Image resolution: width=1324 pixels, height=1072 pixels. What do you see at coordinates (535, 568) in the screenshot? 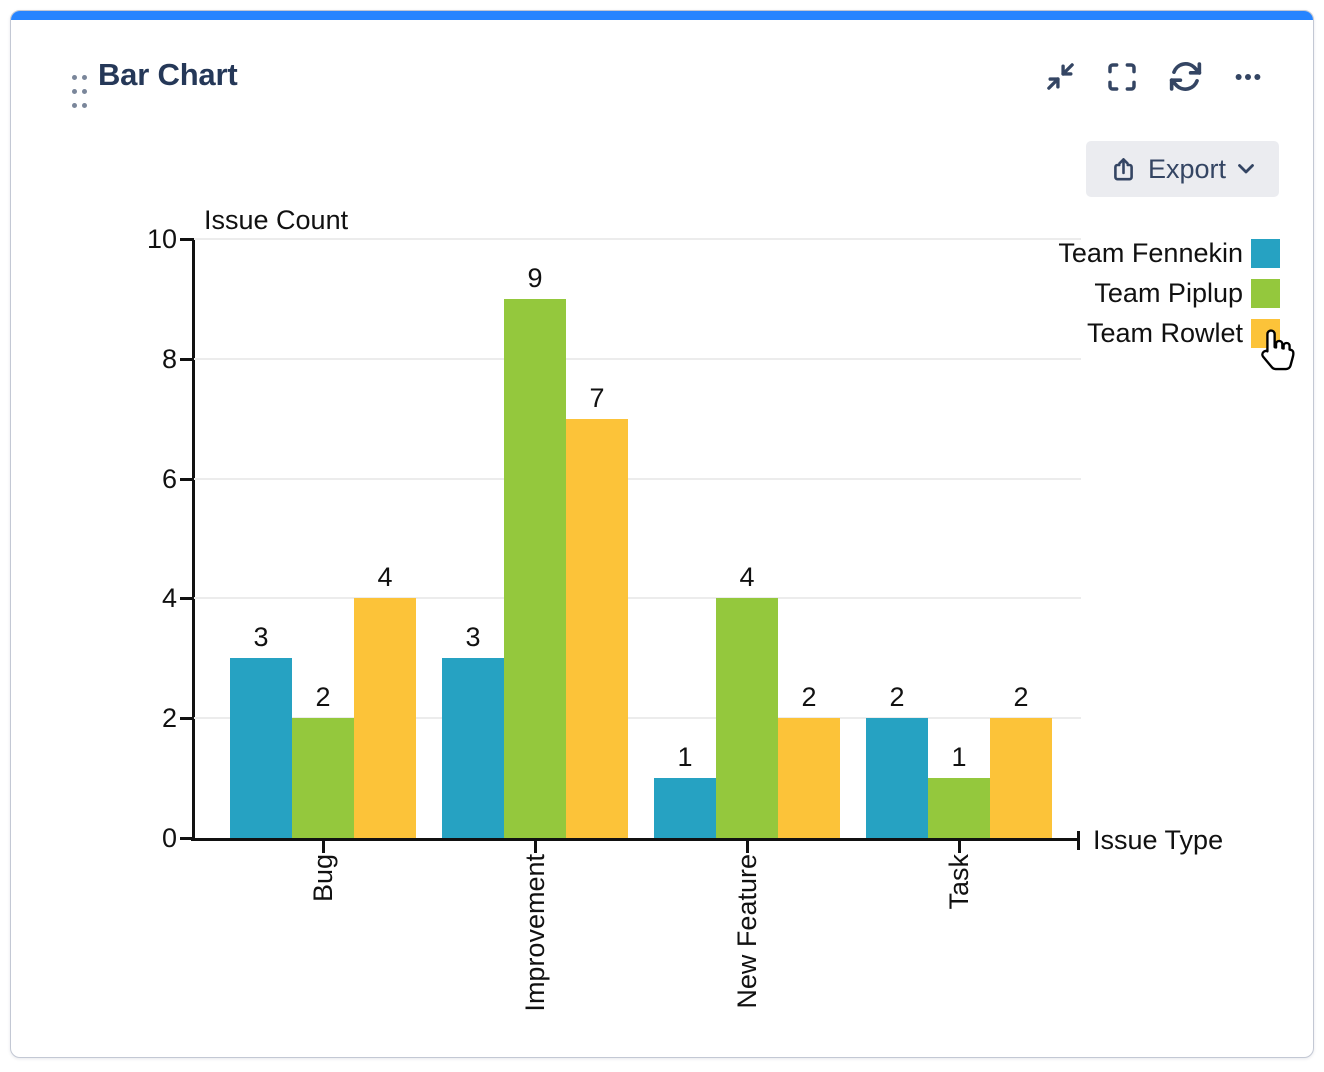
I see `bar-improvement-team-piplup` at bounding box center [535, 568].